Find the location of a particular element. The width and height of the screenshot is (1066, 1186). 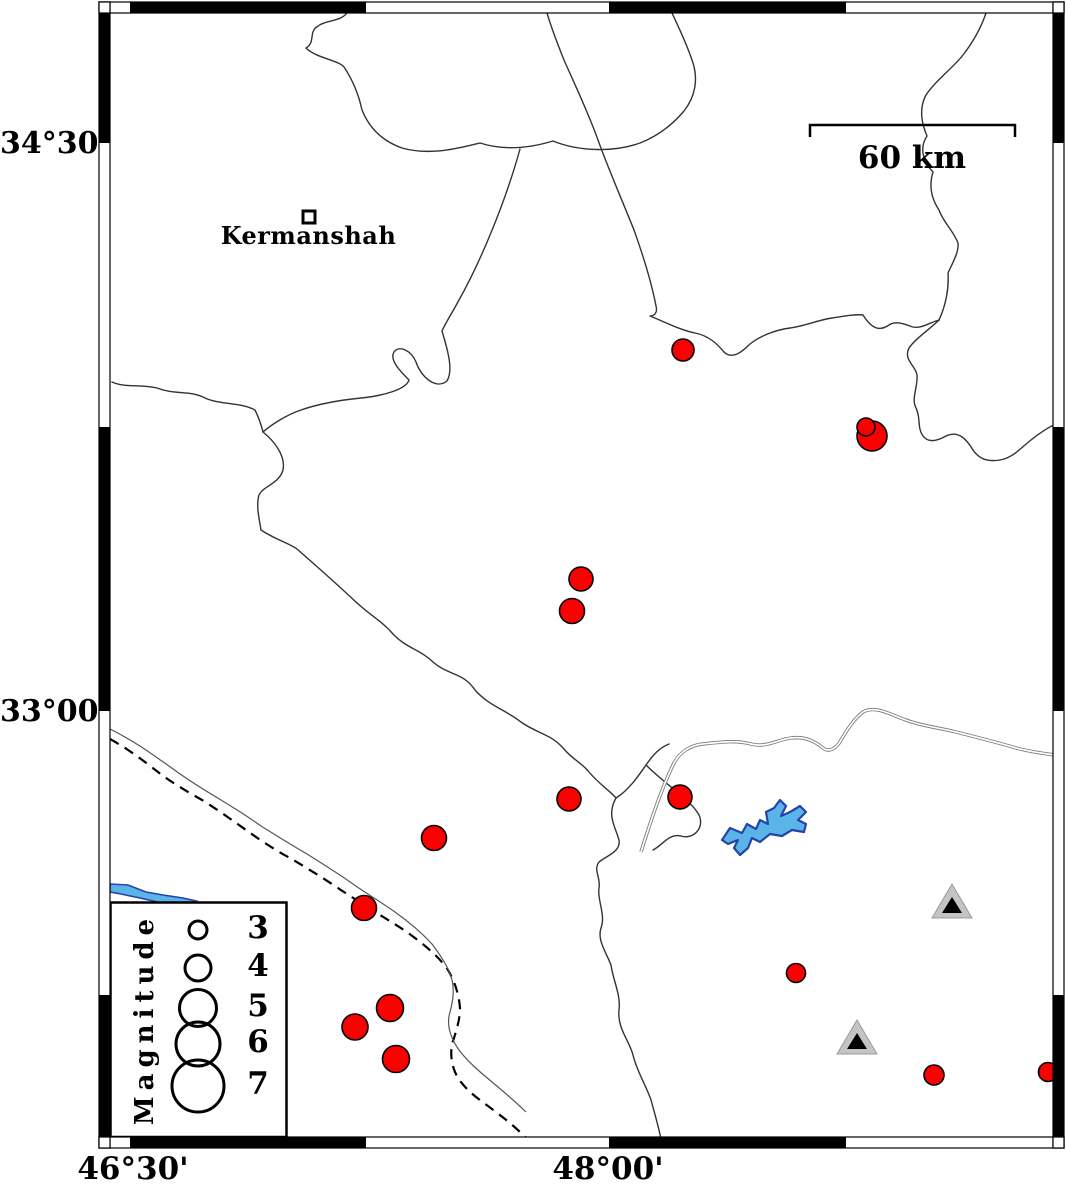

boundary-west-tail is located at coordinates (187, 407).